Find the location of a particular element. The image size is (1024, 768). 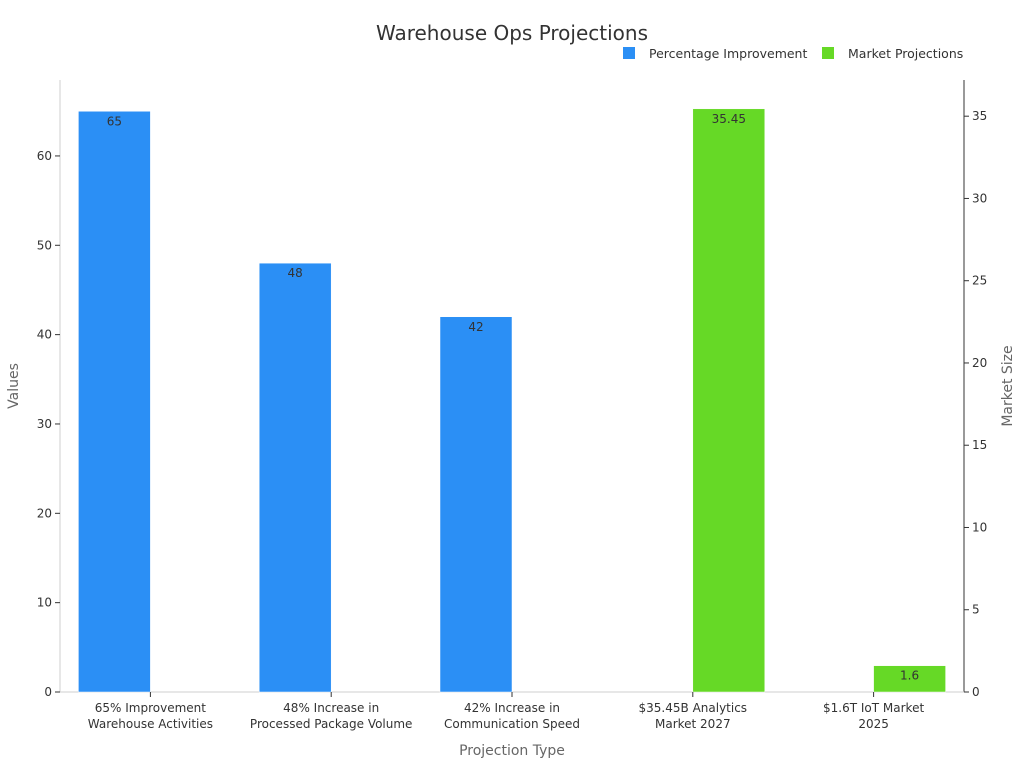

y-tick-right-label-6: 30 is located at coordinates (979, 198).